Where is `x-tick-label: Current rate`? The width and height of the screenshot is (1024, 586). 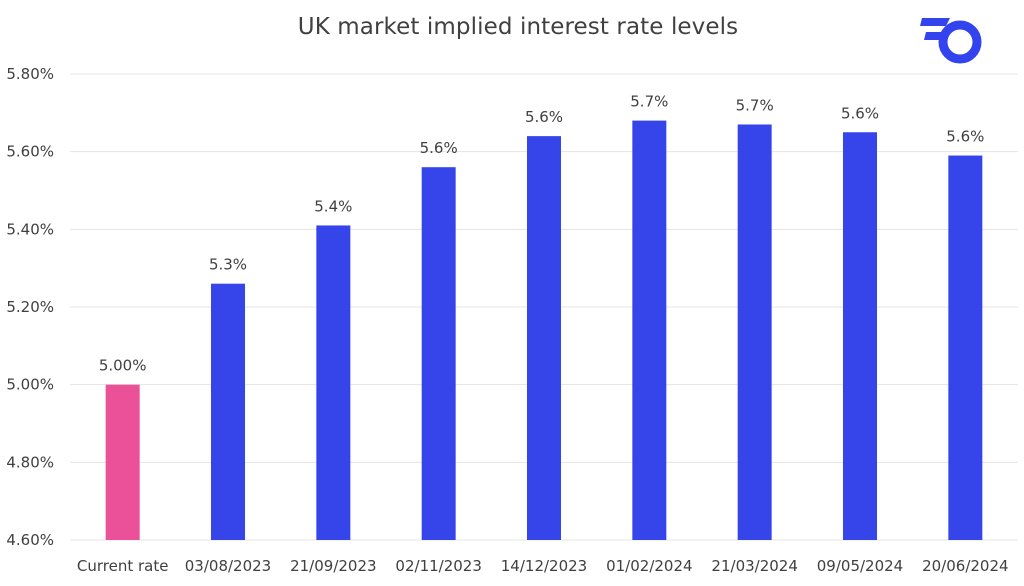 x-tick-label: Current rate is located at coordinates (123, 566).